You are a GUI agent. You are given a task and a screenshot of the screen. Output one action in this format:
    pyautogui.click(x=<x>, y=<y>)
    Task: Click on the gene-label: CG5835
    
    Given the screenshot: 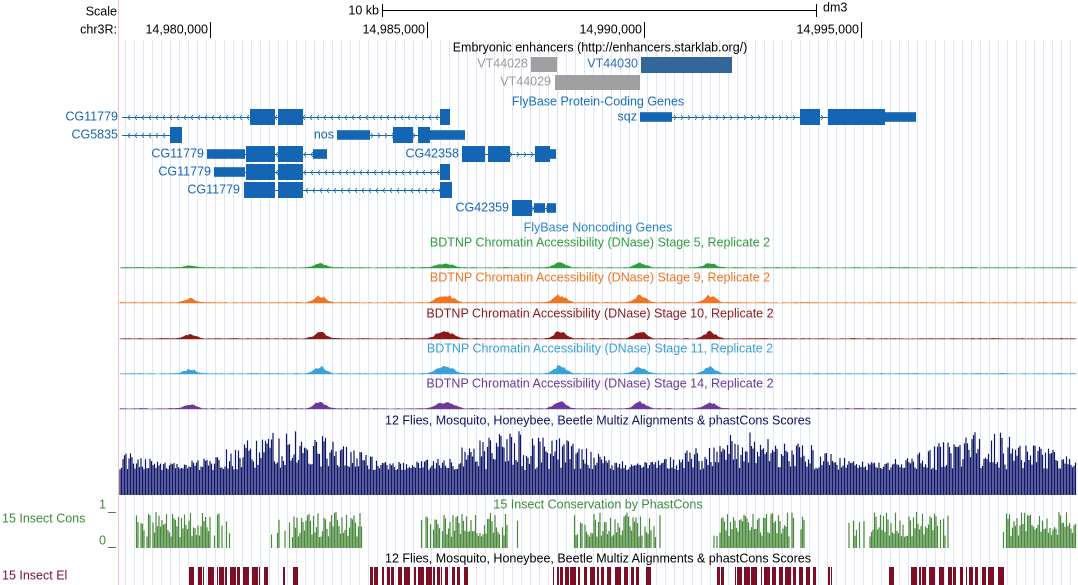 What is the action you would take?
    pyautogui.click(x=94, y=134)
    